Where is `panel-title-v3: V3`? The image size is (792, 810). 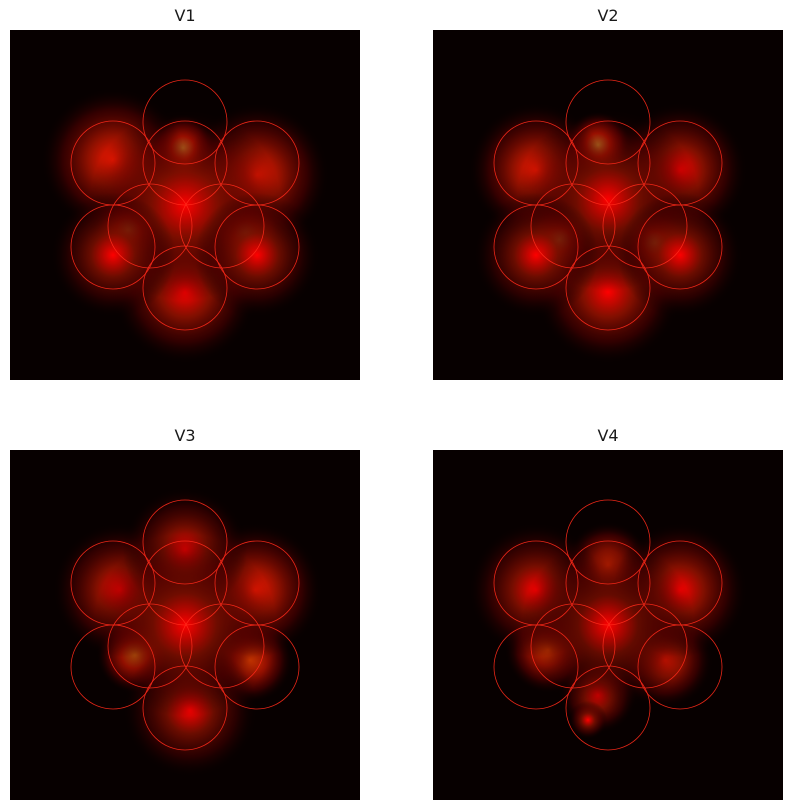
panel-title-v3: V3 is located at coordinates (185, 435).